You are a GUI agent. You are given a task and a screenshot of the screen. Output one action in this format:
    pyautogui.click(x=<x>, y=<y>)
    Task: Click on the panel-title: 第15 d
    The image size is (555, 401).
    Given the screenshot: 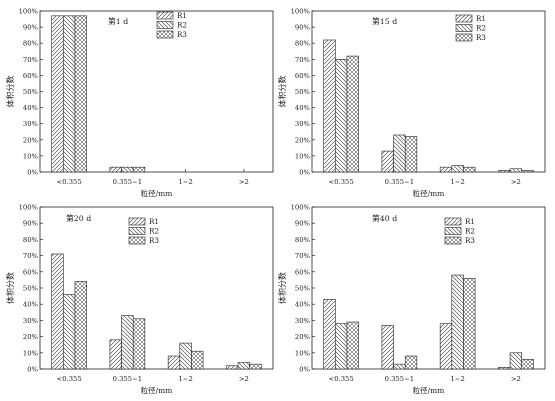 What is the action you would take?
    pyautogui.click(x=384, y=21)
    